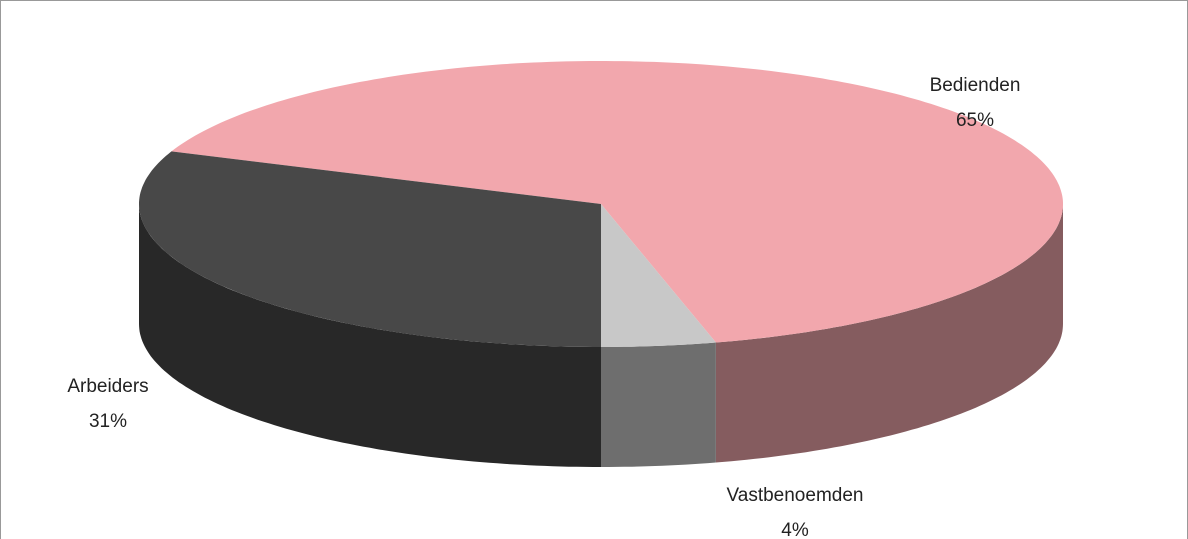  What do you see at coordinates (795, 495) in the screenshot?
I see `slice-label: Vastbenoemden` at bounding box center [795, 495].